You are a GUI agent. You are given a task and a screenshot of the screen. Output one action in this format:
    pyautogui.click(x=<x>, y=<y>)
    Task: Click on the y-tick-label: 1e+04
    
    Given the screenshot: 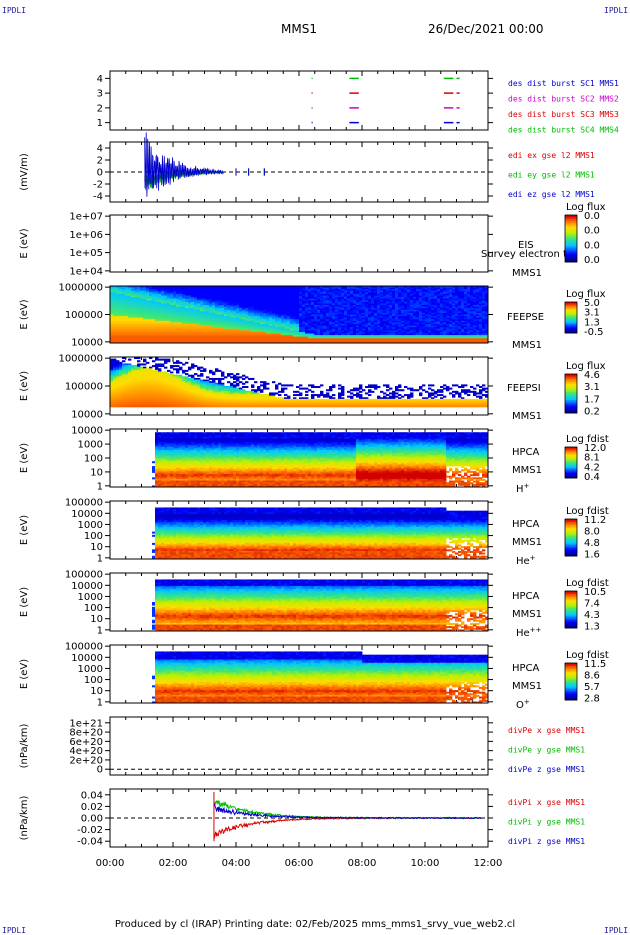 What is the action you would take?
    pyautogui.click(x=86, y=271)
    